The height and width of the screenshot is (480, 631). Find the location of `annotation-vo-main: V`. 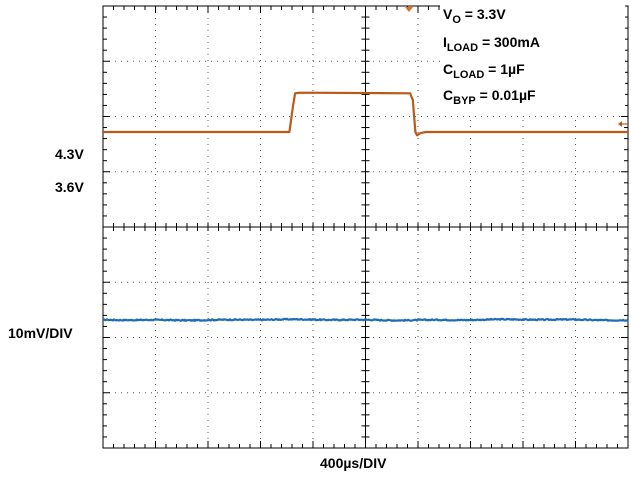

annotation-vo-main: V is located at coordinates (448, 14).